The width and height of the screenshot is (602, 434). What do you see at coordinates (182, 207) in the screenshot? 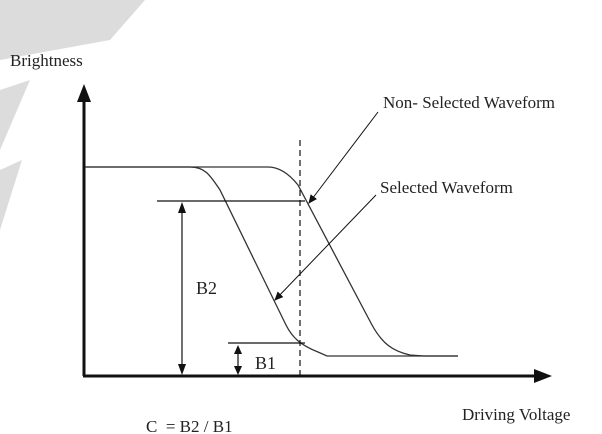
I see `b2-arrow-top` at bounding box center [182, 207].